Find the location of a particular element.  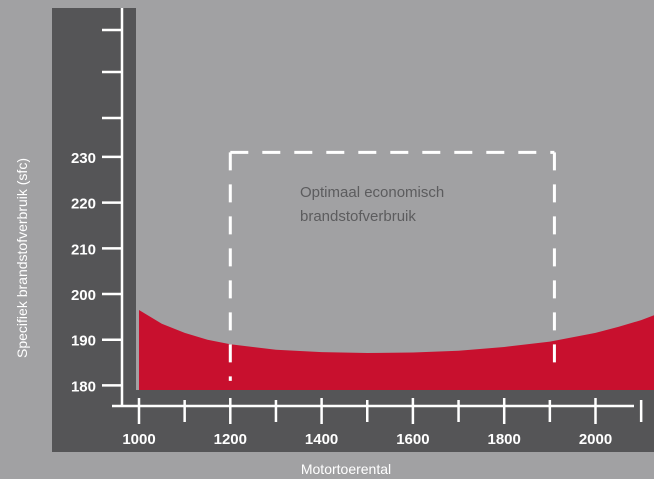

y-tick-label: 190 is located at coordinates (83, 341).